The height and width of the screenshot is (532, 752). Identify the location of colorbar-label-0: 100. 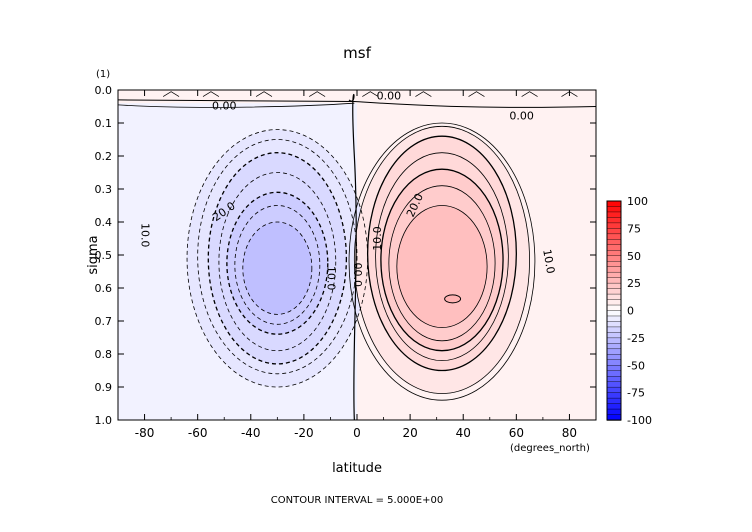
(637, 201).